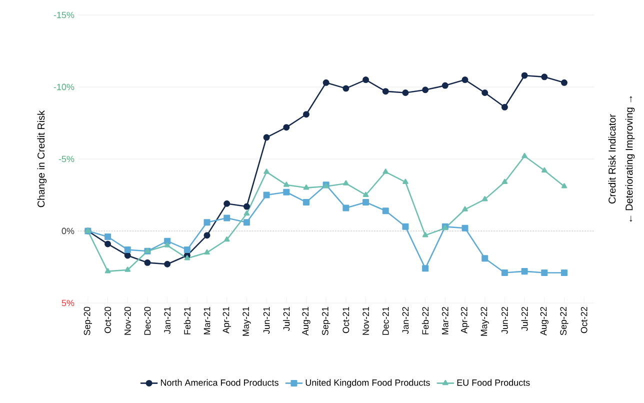  I want to click on x-tick-label: Nov-21, so click(365, 320).